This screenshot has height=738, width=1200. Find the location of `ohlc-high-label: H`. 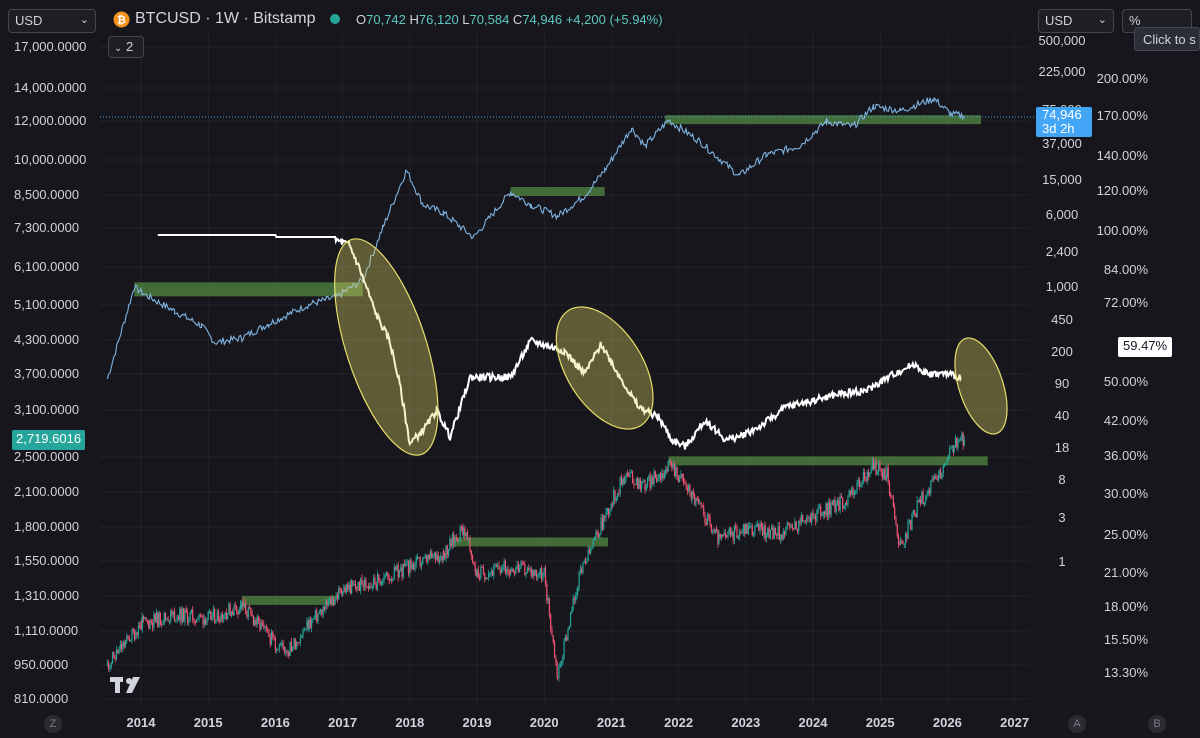

ohlc-high-label: H is located at coordinates (414, 19).